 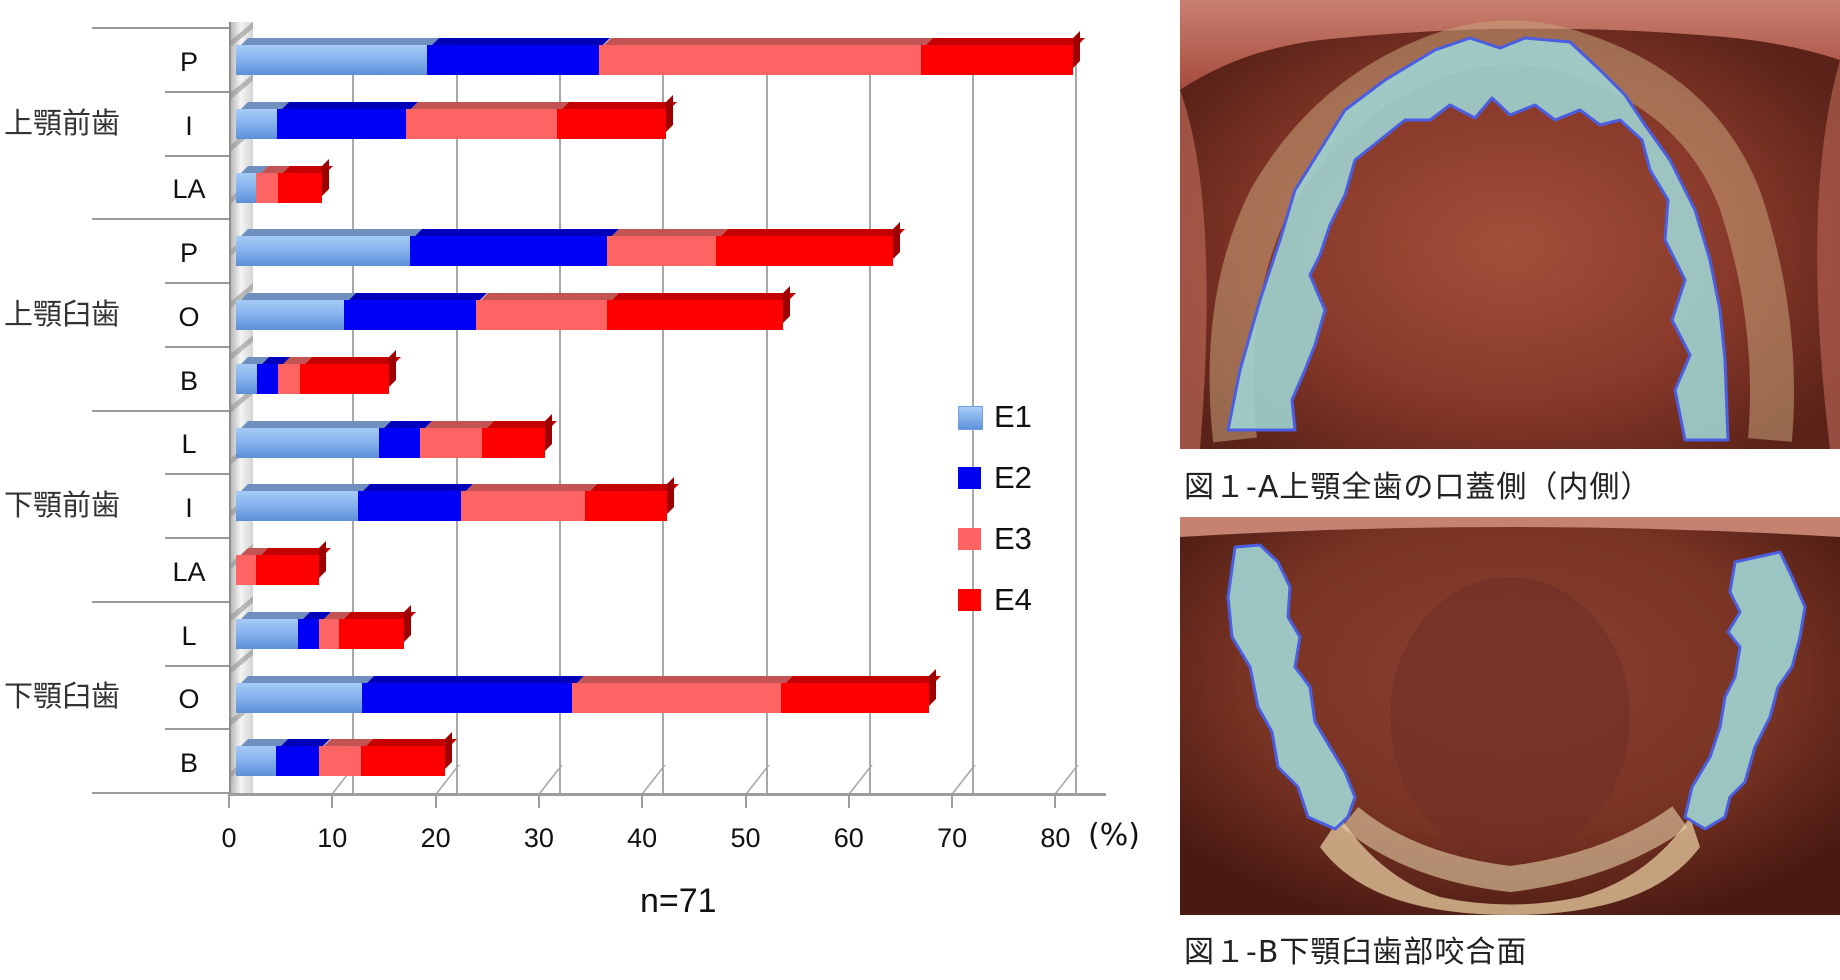 I want to click on figure-a-caption: 図１-A上顎全歯の口蓋側（内側）, so click(x=1418, y=487).